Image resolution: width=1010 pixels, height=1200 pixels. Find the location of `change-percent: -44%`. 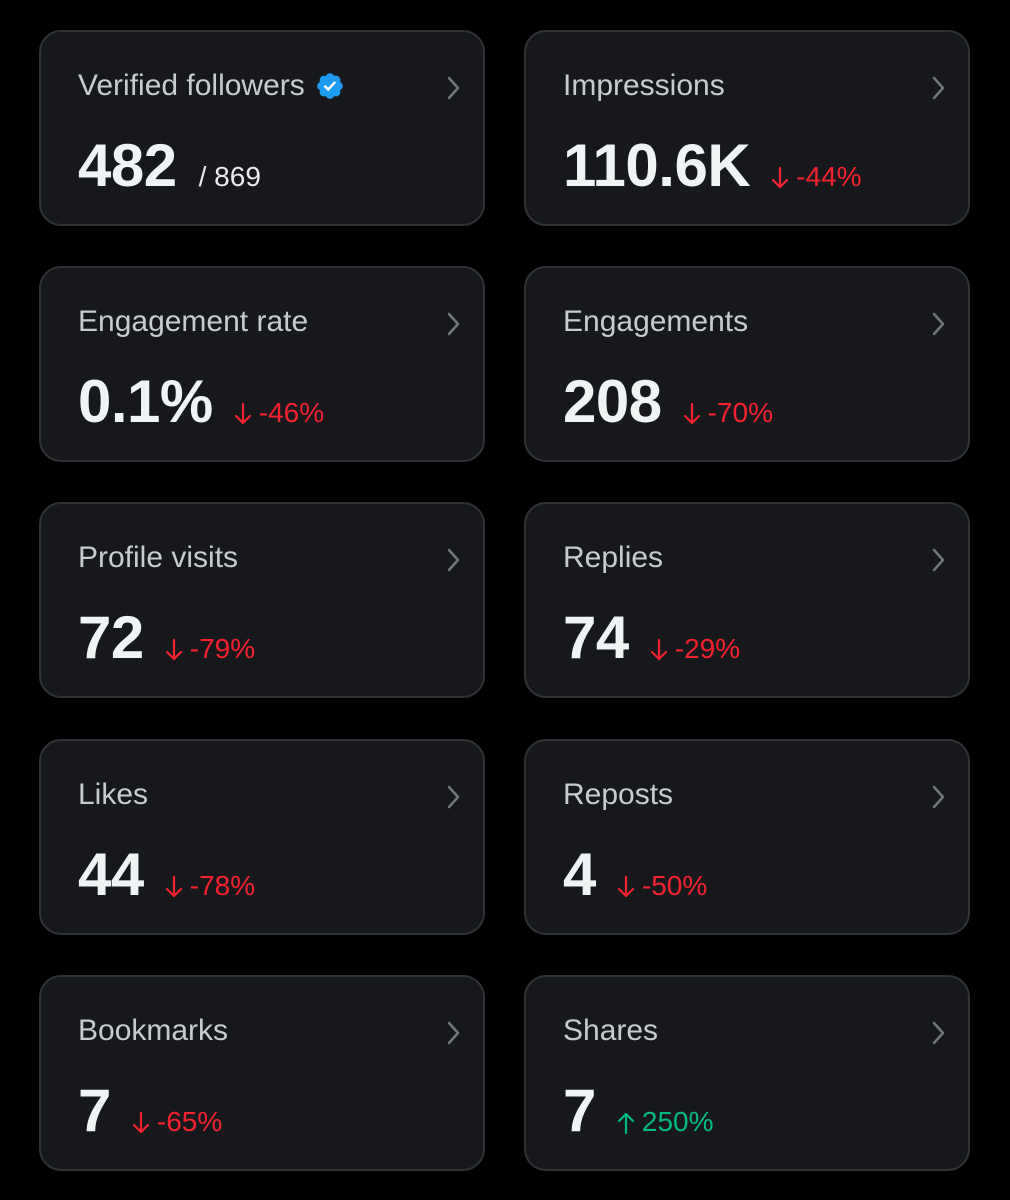

change-percent: -44% is located at coordinates (829, 176).